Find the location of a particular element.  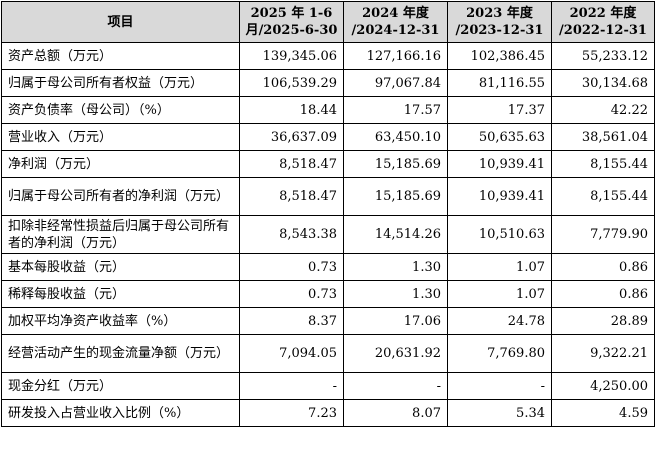

row-label: 扣除非经常性损益后归属于母公司所有者的净利润（万元） is located at coordinates (120, 234).